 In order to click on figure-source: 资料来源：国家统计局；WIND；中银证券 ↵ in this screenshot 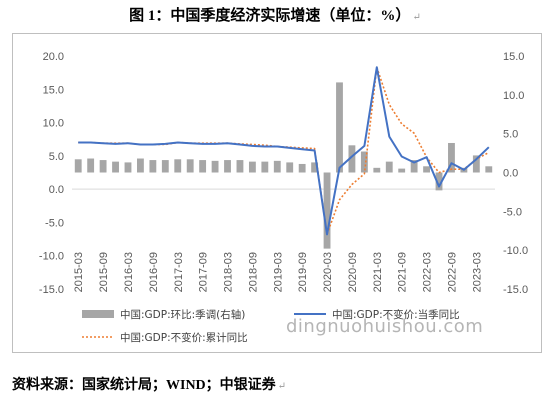, I will do `click(149, 384)`.